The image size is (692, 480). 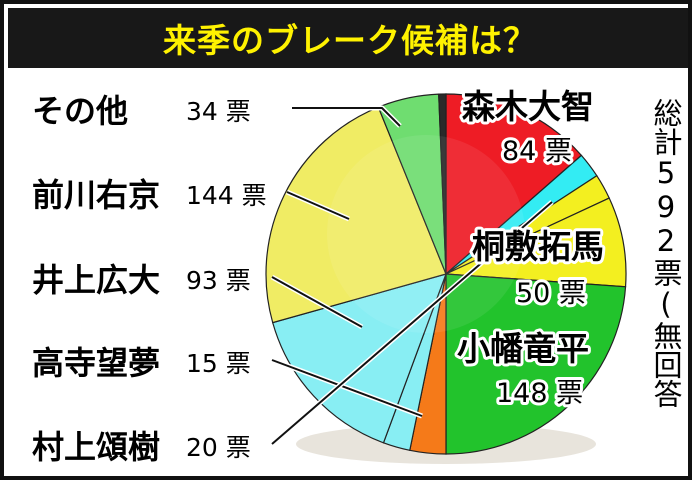 What do you see at coordinates (523, 348) in the screenshot?
I see `label-name-小幡竜平: 小幡竜平` at bounding box center [523, 348].